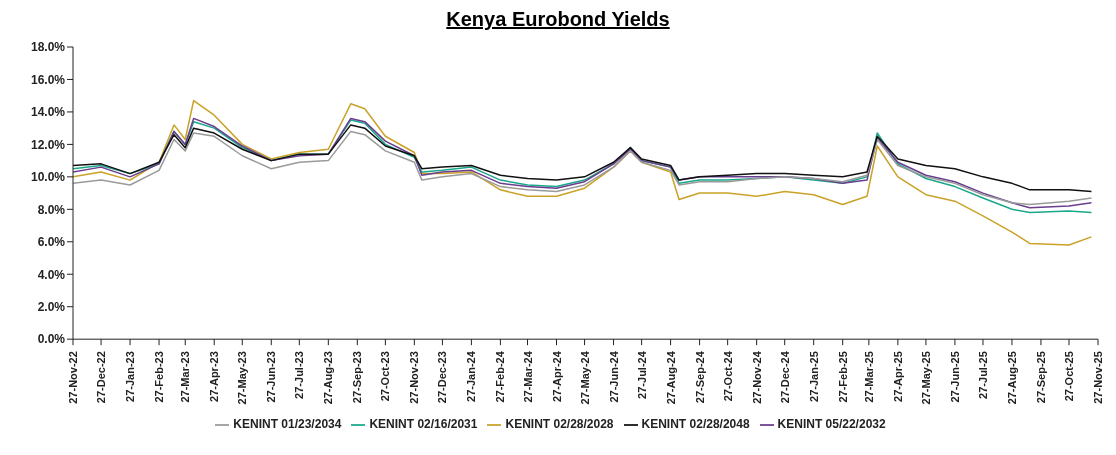 The height and width of the screenshot is (455, 1116). I want to click on x-tick-label: 27-Nov-23, so click(414, 377).